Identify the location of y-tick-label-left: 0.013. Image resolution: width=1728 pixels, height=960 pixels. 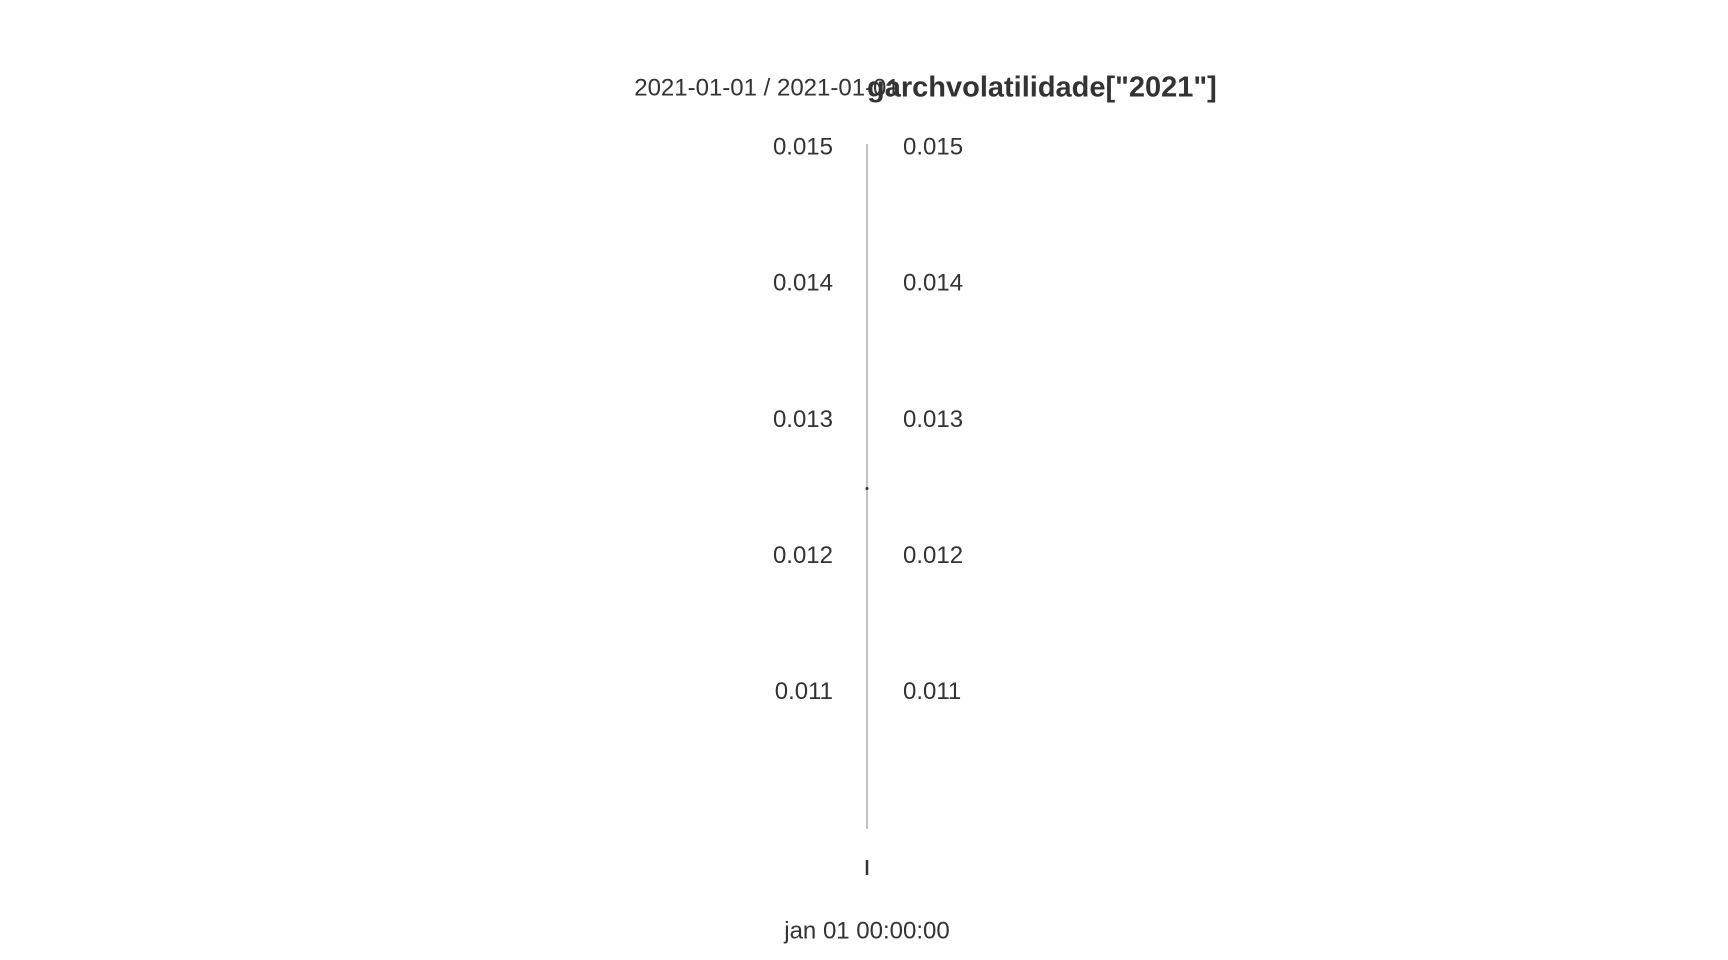
(803, 419).